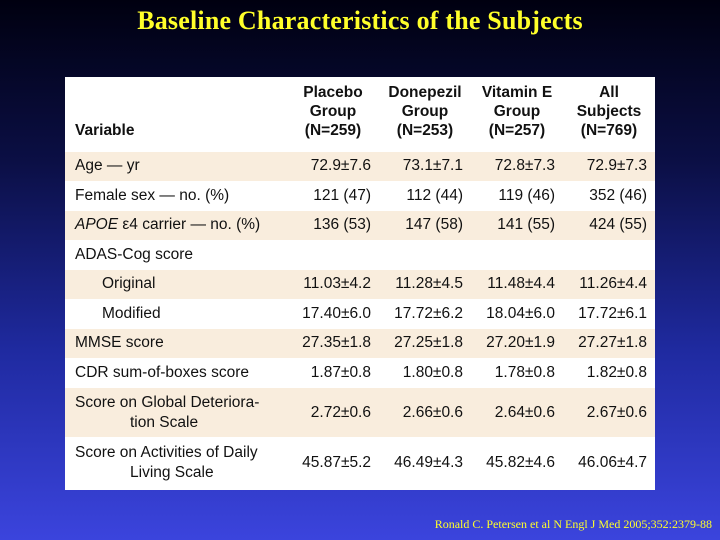  What do you see at coordinates (609, 412) in the screenshot?
I see `cell-all-subjects: 2.67±0.6` at bounding box center [609, 412].